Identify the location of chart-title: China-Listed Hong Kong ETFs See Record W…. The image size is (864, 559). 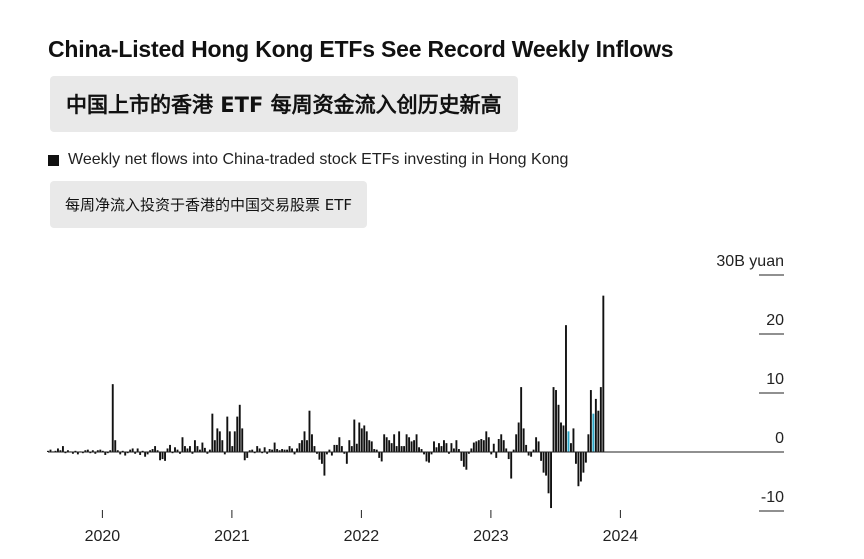
(361, 49).